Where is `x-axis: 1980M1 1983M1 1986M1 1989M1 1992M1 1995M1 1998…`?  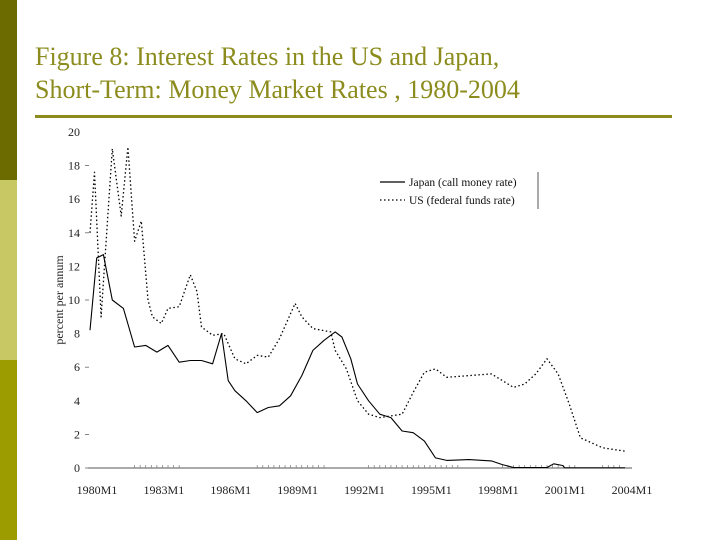 x-axis: 1980M1 1983M1 1986M1 1989M1 1992M1 1995M1 1998… is located at coordinates (365, 481).